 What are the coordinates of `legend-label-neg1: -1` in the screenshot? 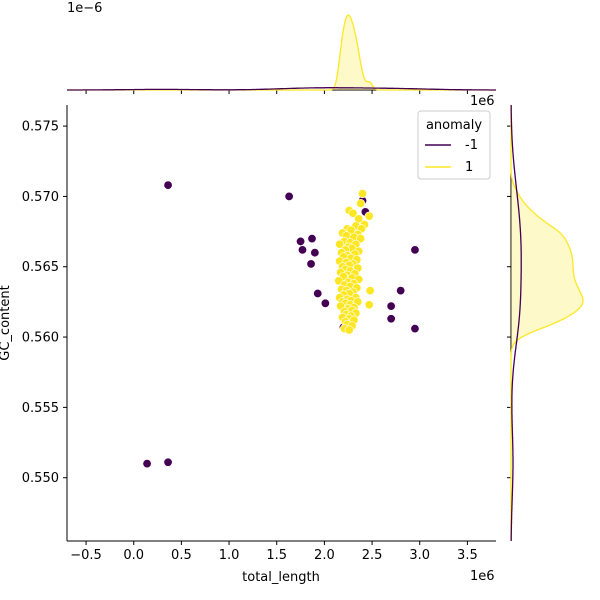 It's located at (471, 145).